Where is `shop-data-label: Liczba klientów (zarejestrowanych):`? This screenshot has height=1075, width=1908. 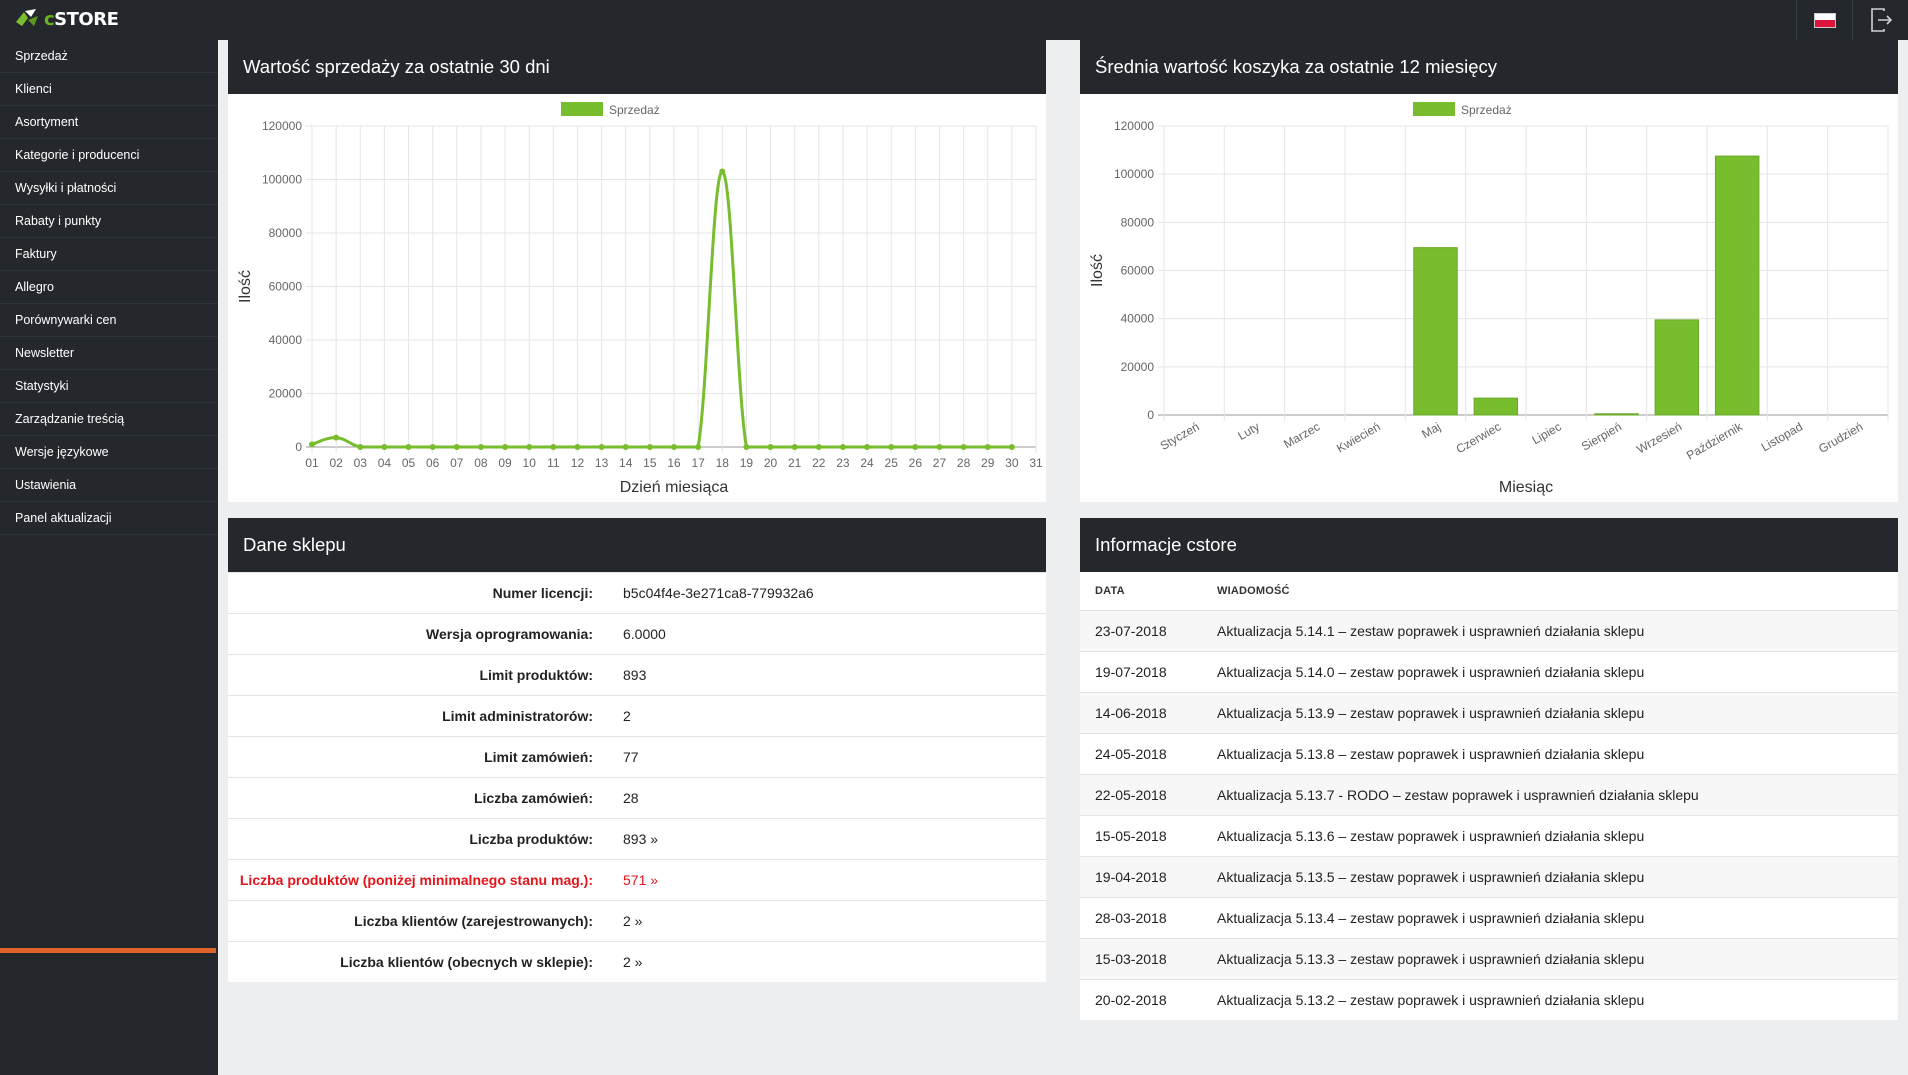
shop-data-label: Liczba klientów (zarejestrowanych): is located at coordinates (425, 921).